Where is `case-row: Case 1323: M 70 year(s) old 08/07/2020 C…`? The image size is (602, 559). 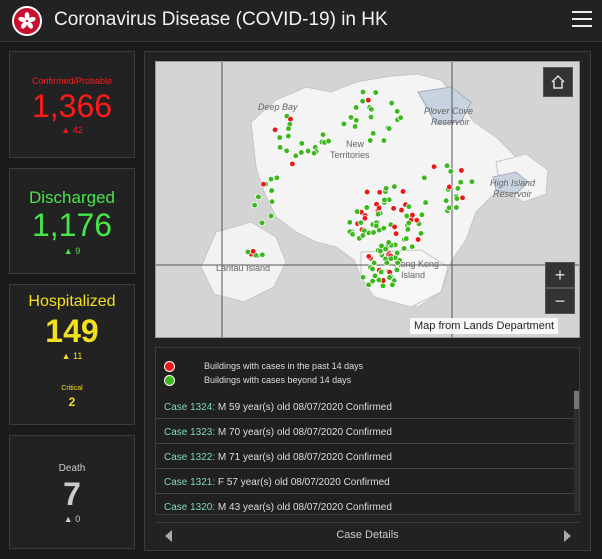 case-row: Case 1323: M 70 year(s) old 08/07/2020 C… is located at coordinates (366, 431).